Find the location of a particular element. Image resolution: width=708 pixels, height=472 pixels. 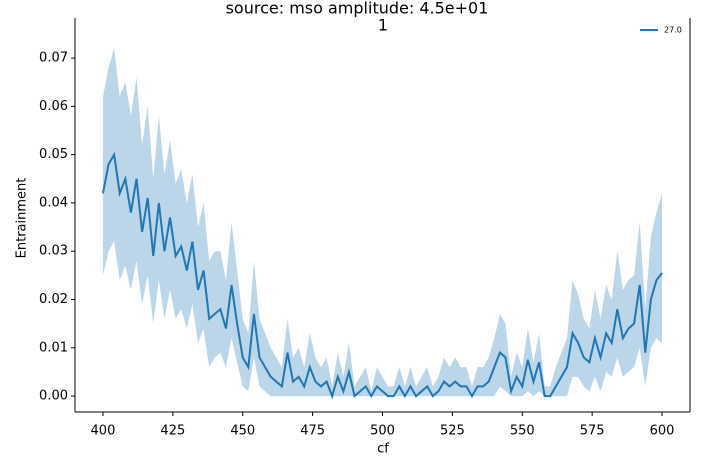

x-tick-label: 500 is located at coordinates (382, 431).